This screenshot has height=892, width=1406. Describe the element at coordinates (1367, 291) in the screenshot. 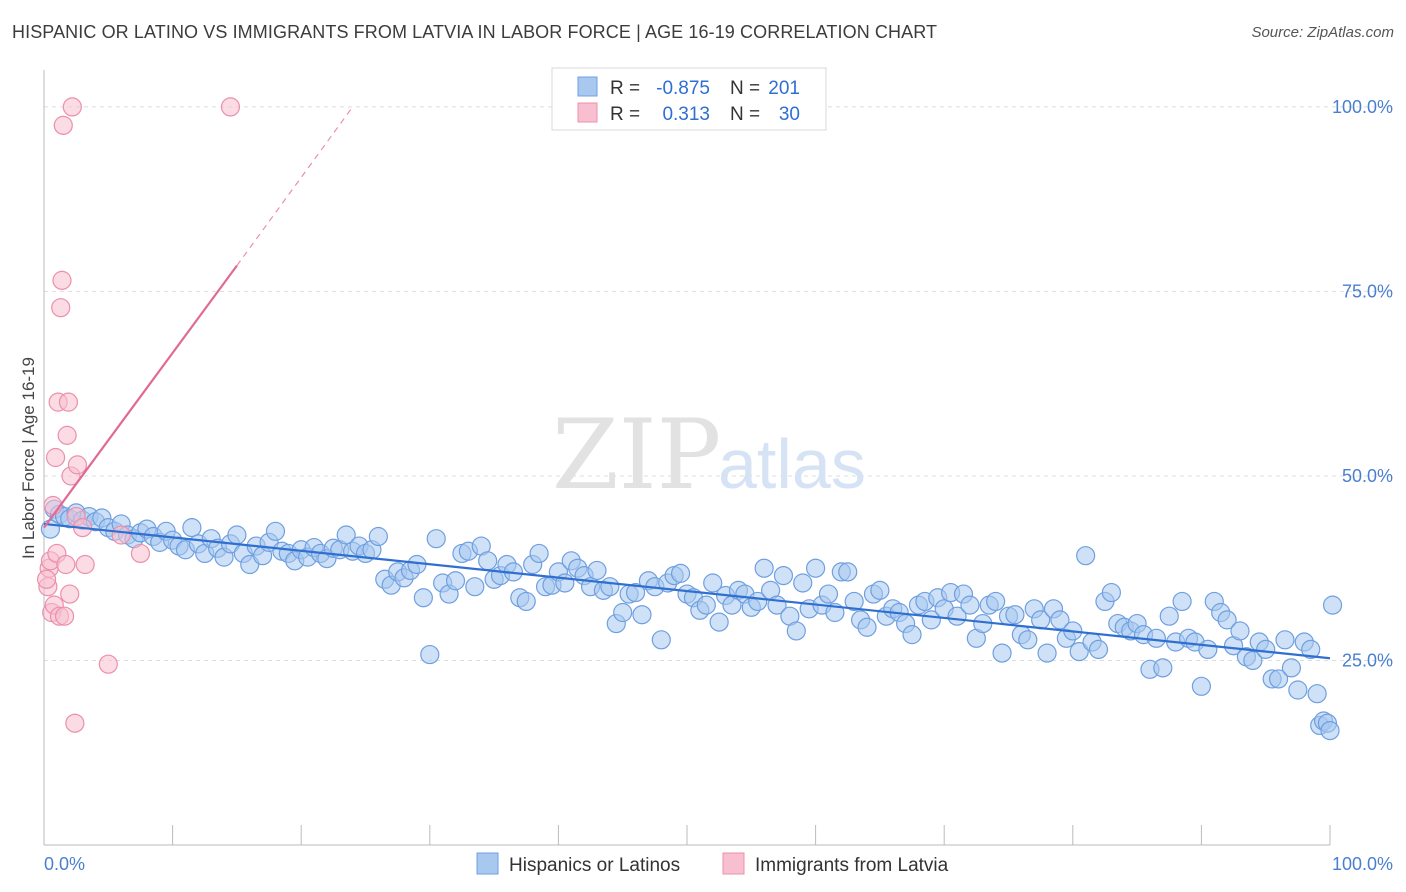

I see `y-tick-label-2: 75.0%` at that location.